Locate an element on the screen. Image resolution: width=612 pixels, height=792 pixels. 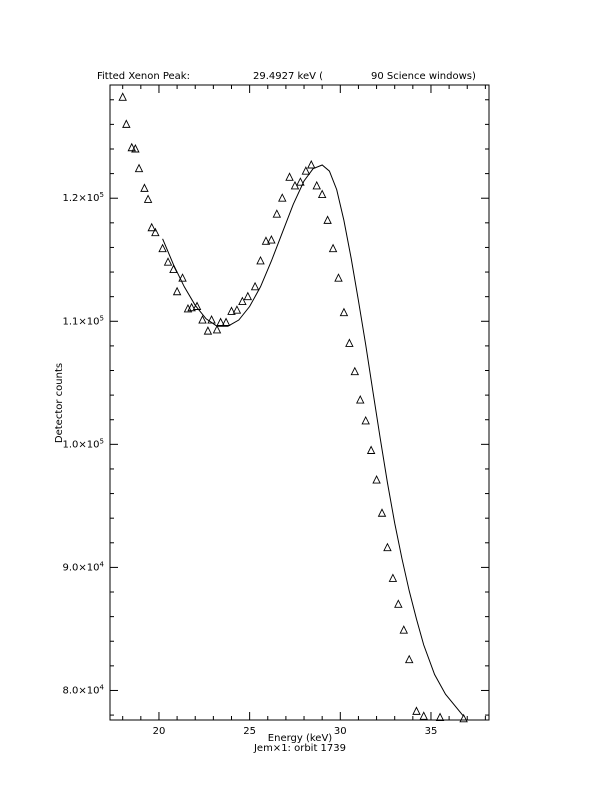
chart-subtitle: Jem×1: orbit 1739 is located at coordinates (299, 748).